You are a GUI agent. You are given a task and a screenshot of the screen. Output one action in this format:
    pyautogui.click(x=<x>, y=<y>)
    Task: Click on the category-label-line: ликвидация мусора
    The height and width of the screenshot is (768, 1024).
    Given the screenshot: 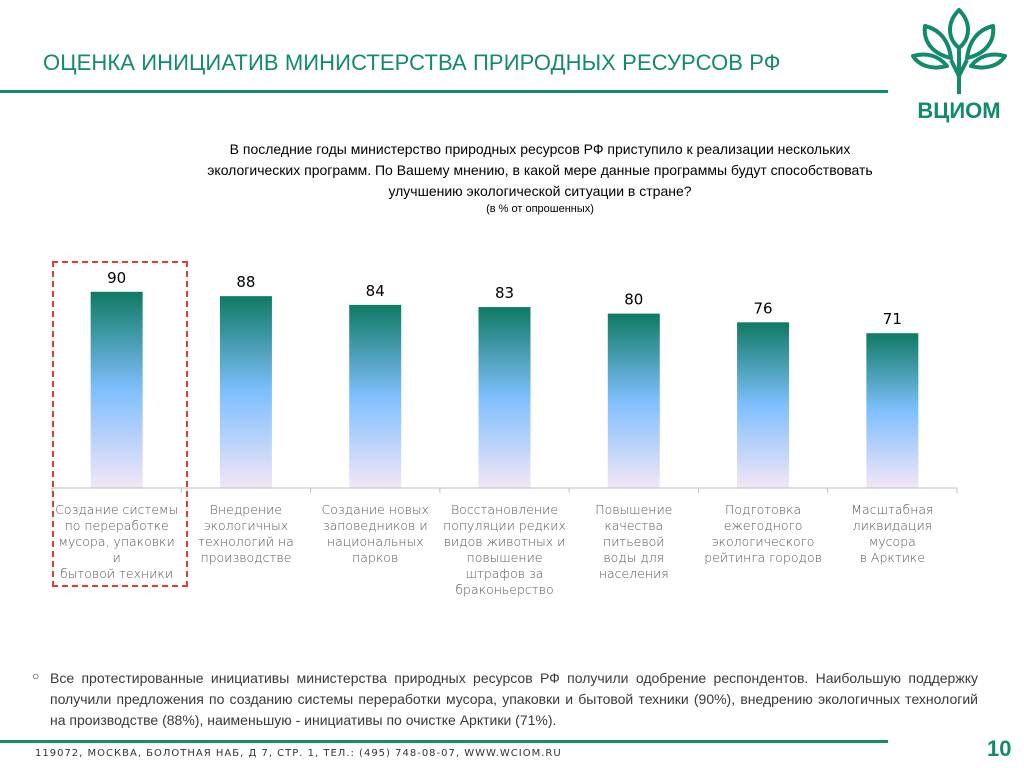 What is the action you would take?
    pyautogui.click(x=892, y=533)
    